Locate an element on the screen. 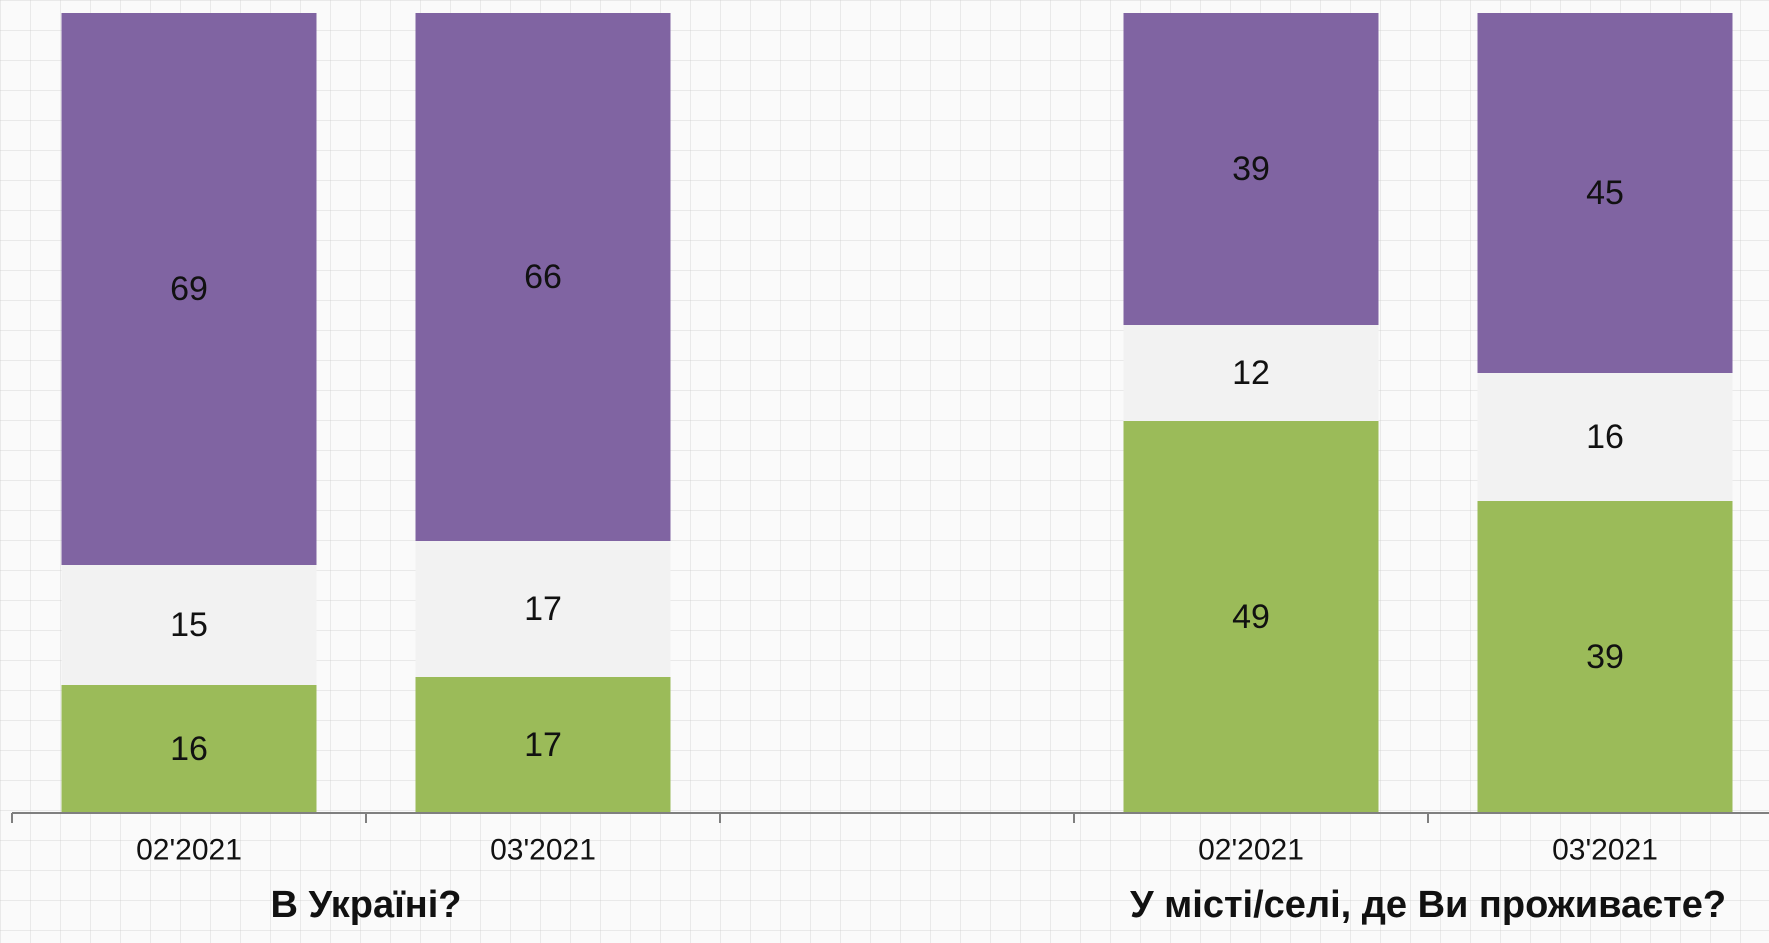  data-label: 66 is located at coordinates (543, 277).